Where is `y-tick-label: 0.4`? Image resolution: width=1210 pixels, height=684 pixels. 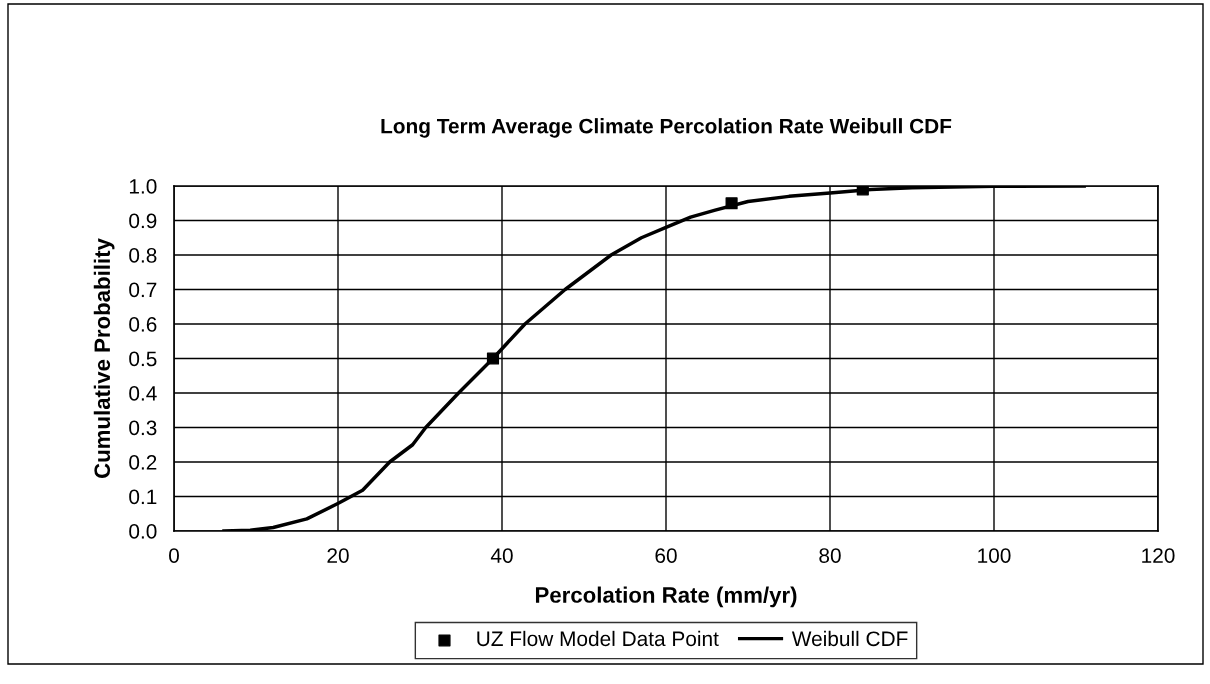 y-tick-label: 0.4 is located at coordinates (143, 393).